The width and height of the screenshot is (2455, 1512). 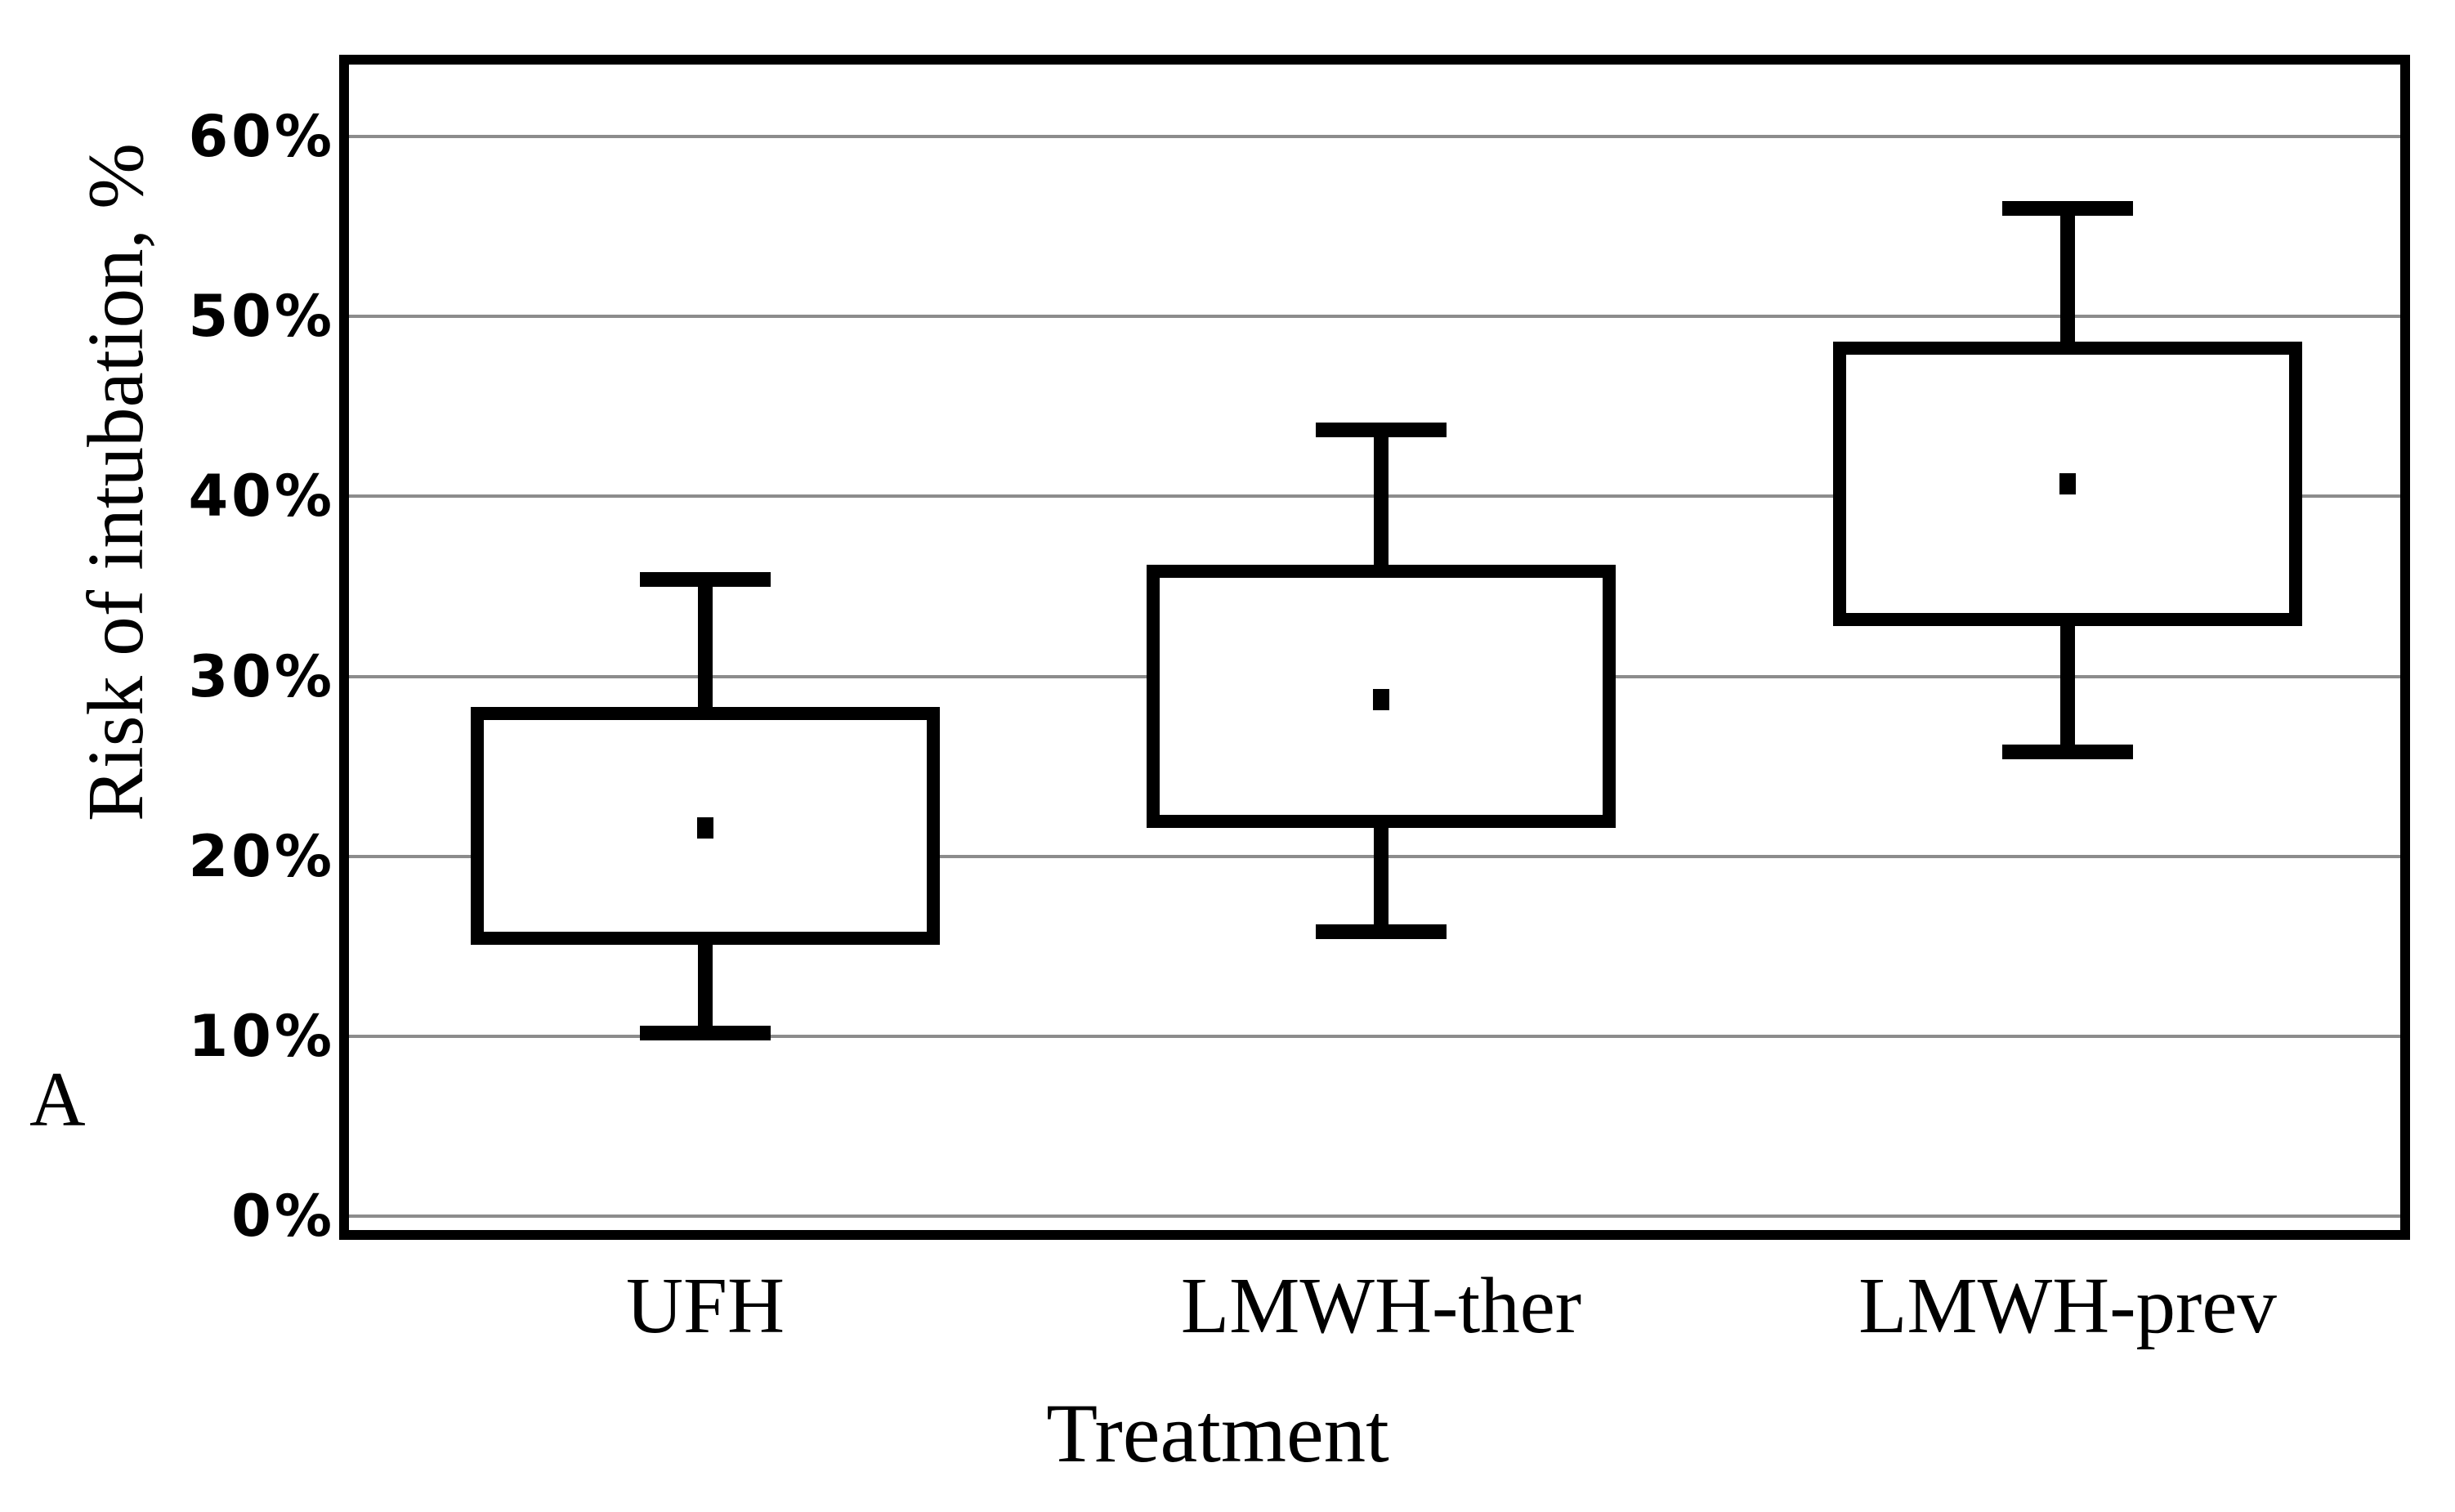 What do you see at coordinates (1217, 1433) in the screenshot?
I see `x-axis-title: Treatment` at bounding box center [1217, 1433].